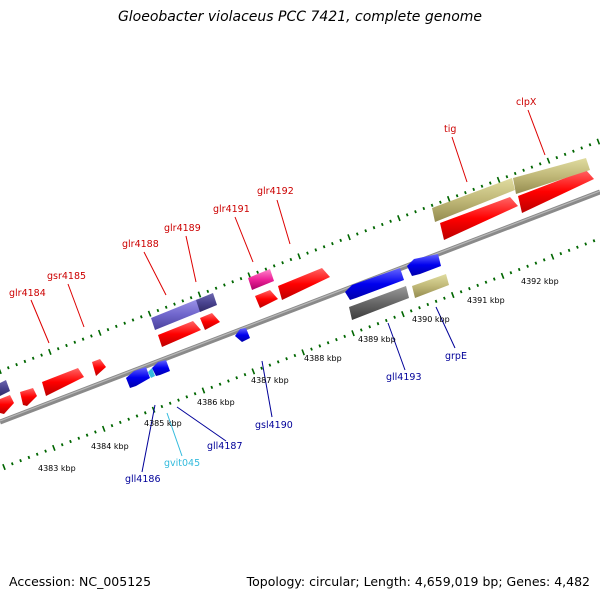 Image resolution: width=600 pixels, height=600 pixels. I want to click on gene-label-glr4184: glr4184, so click(27, 293).